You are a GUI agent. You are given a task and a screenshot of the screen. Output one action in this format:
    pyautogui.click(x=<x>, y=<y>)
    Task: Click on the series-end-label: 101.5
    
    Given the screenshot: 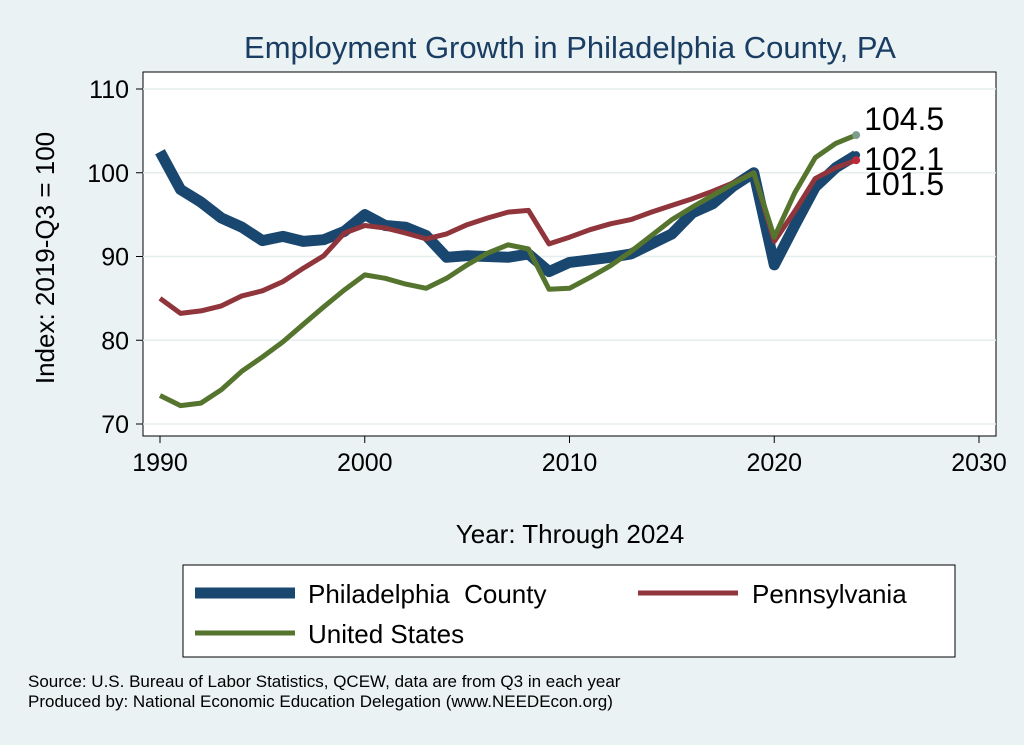 What is the action you would take?
    pyautogui.click(x=904, y=184)
    